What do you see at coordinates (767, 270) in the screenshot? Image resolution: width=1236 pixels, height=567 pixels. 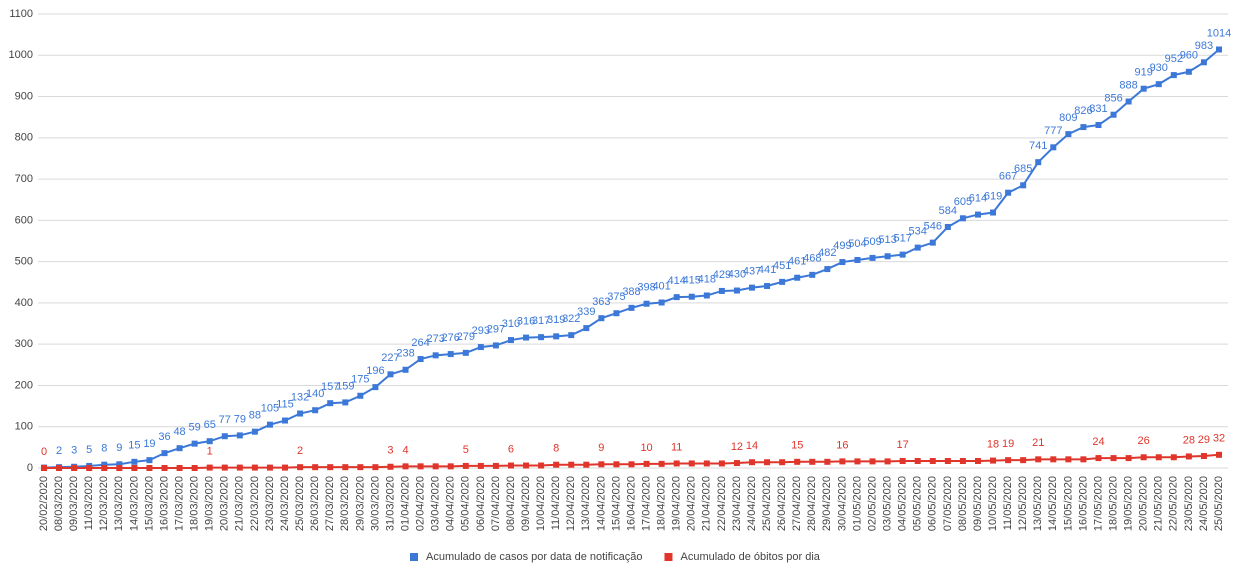 I see `data-label: 441` at bounding box center [767, 270].